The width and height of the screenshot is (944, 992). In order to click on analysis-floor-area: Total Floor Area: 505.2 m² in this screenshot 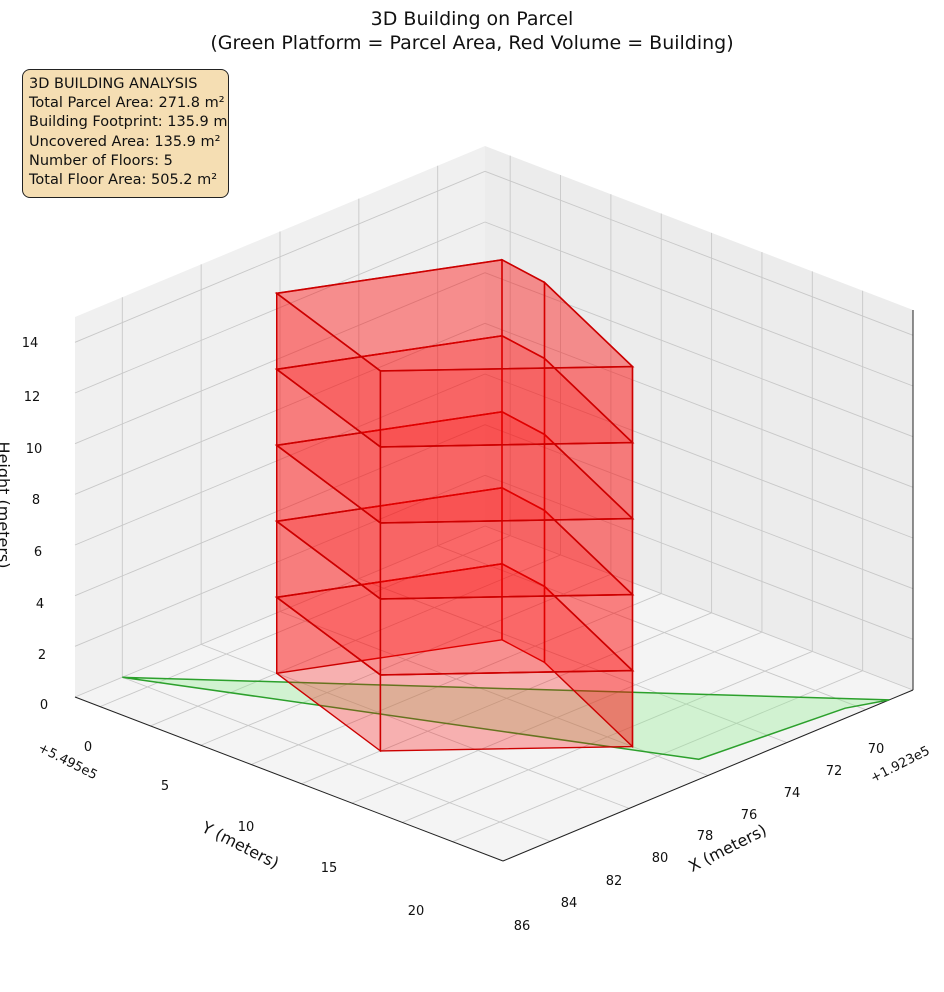, I will do `click(123, 180)`.